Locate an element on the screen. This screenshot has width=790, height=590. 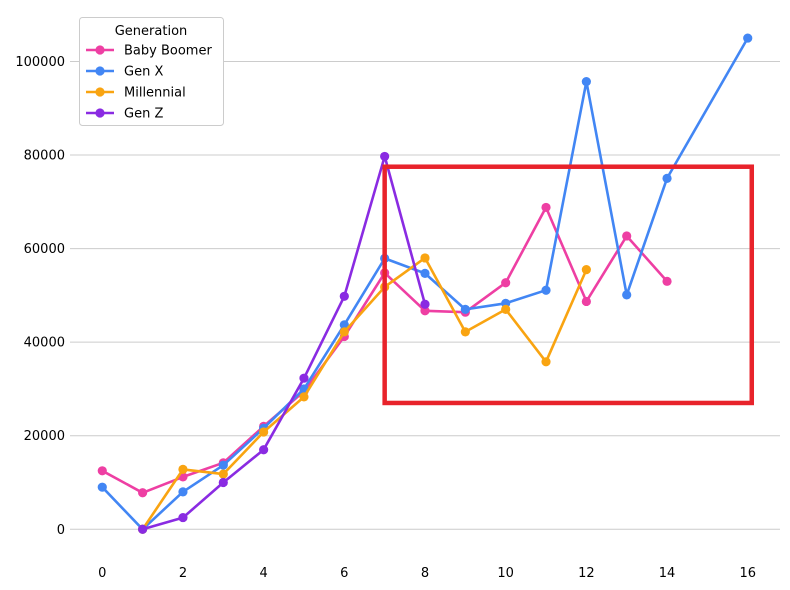
x-tick-label: 14 is located at coordinates (667, 573).